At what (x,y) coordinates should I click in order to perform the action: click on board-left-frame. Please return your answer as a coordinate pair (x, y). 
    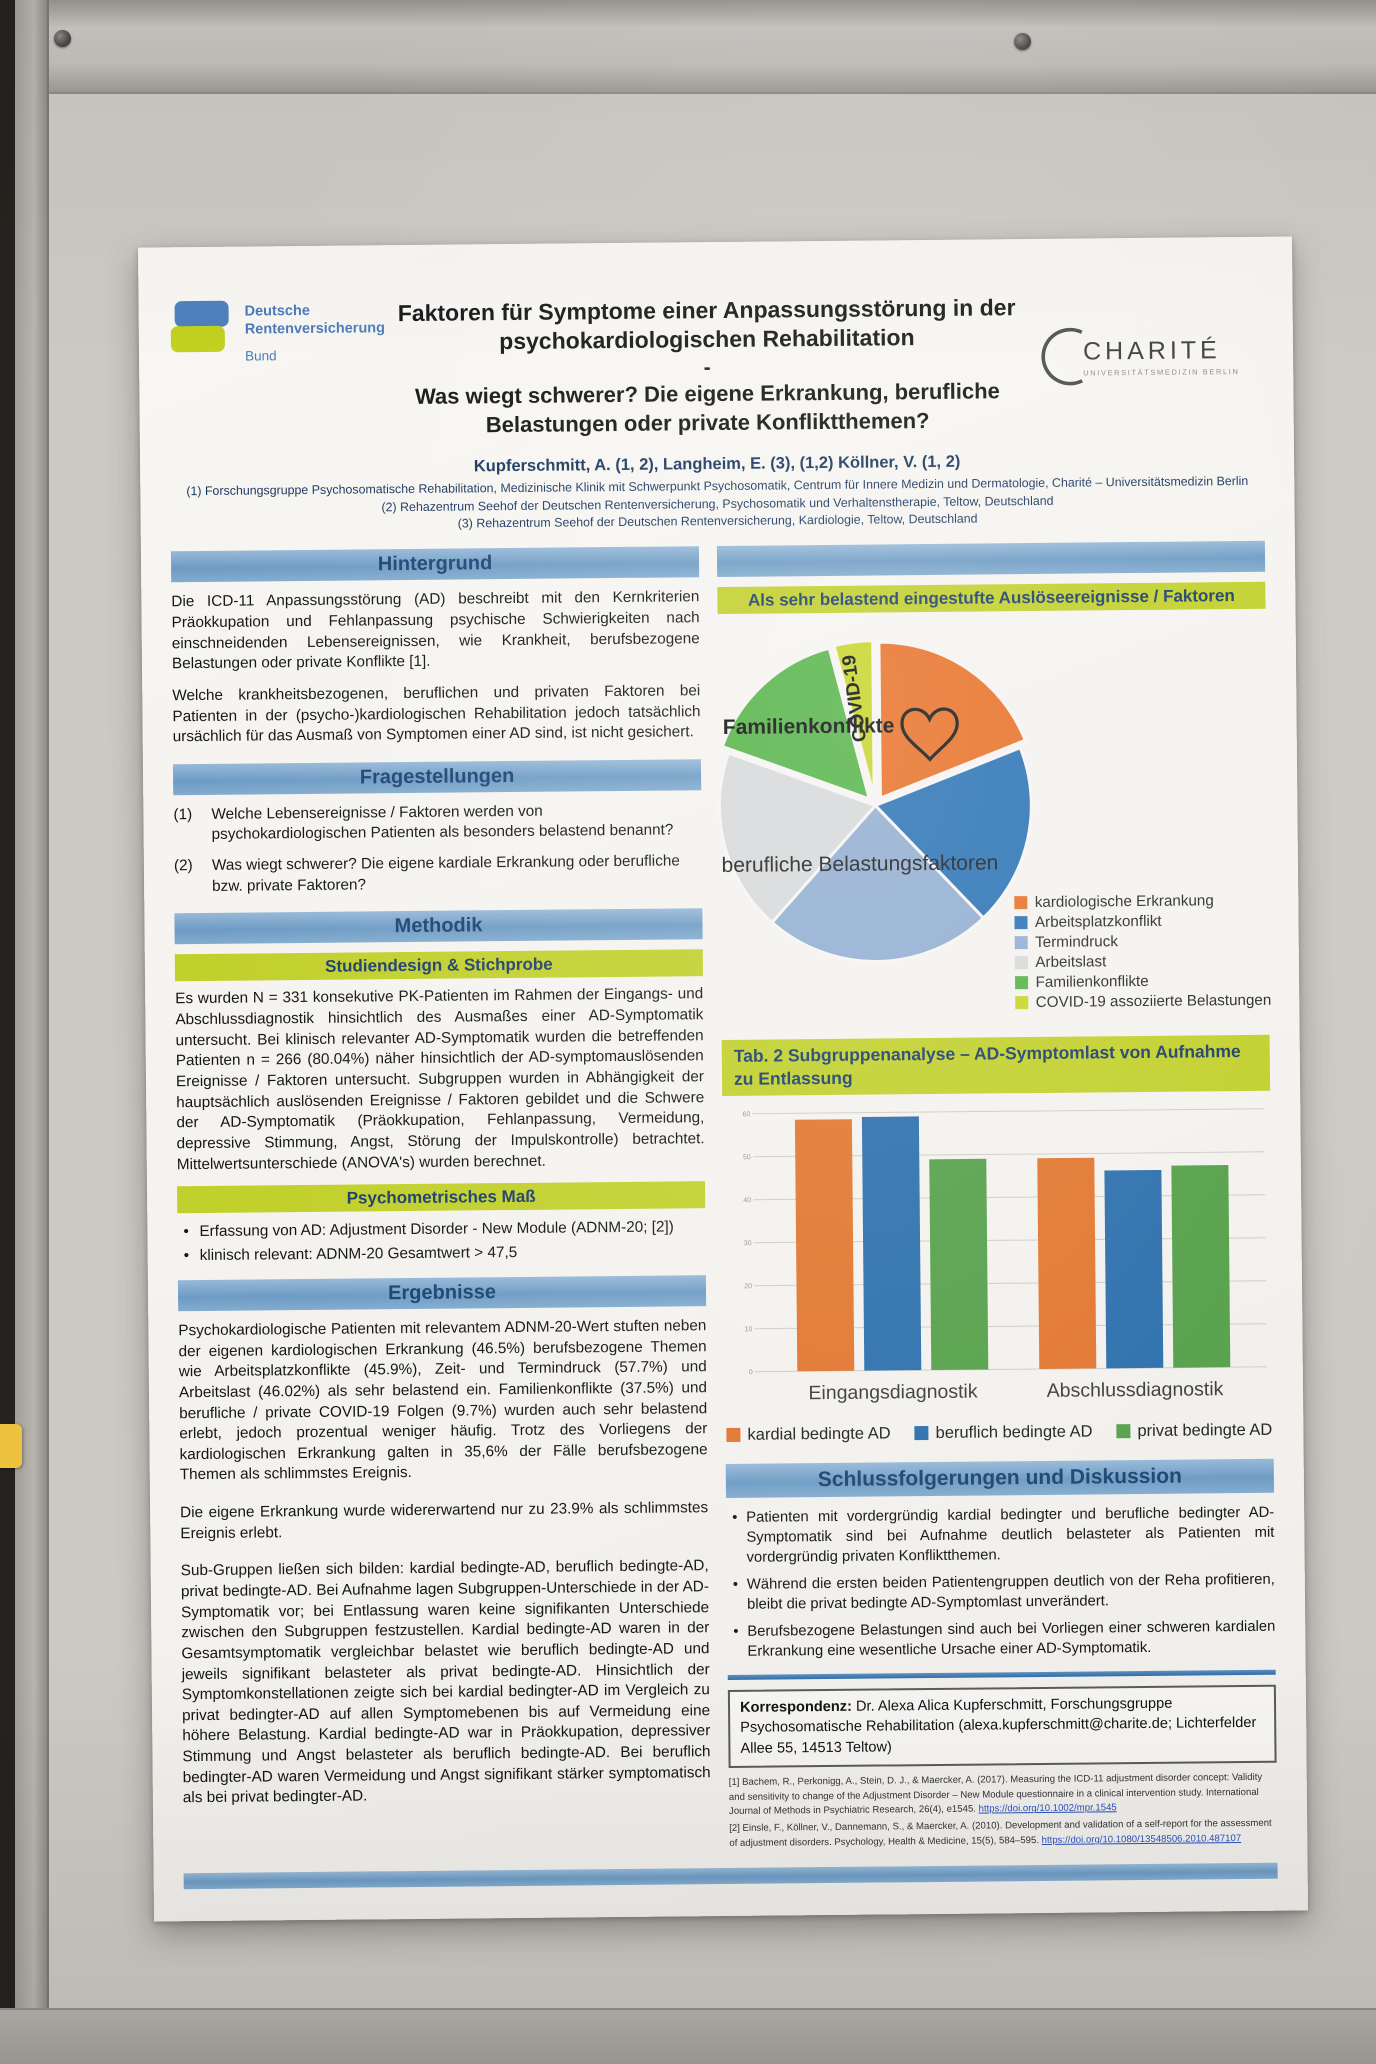
    Looking at the image, I should click on (32, 1032).